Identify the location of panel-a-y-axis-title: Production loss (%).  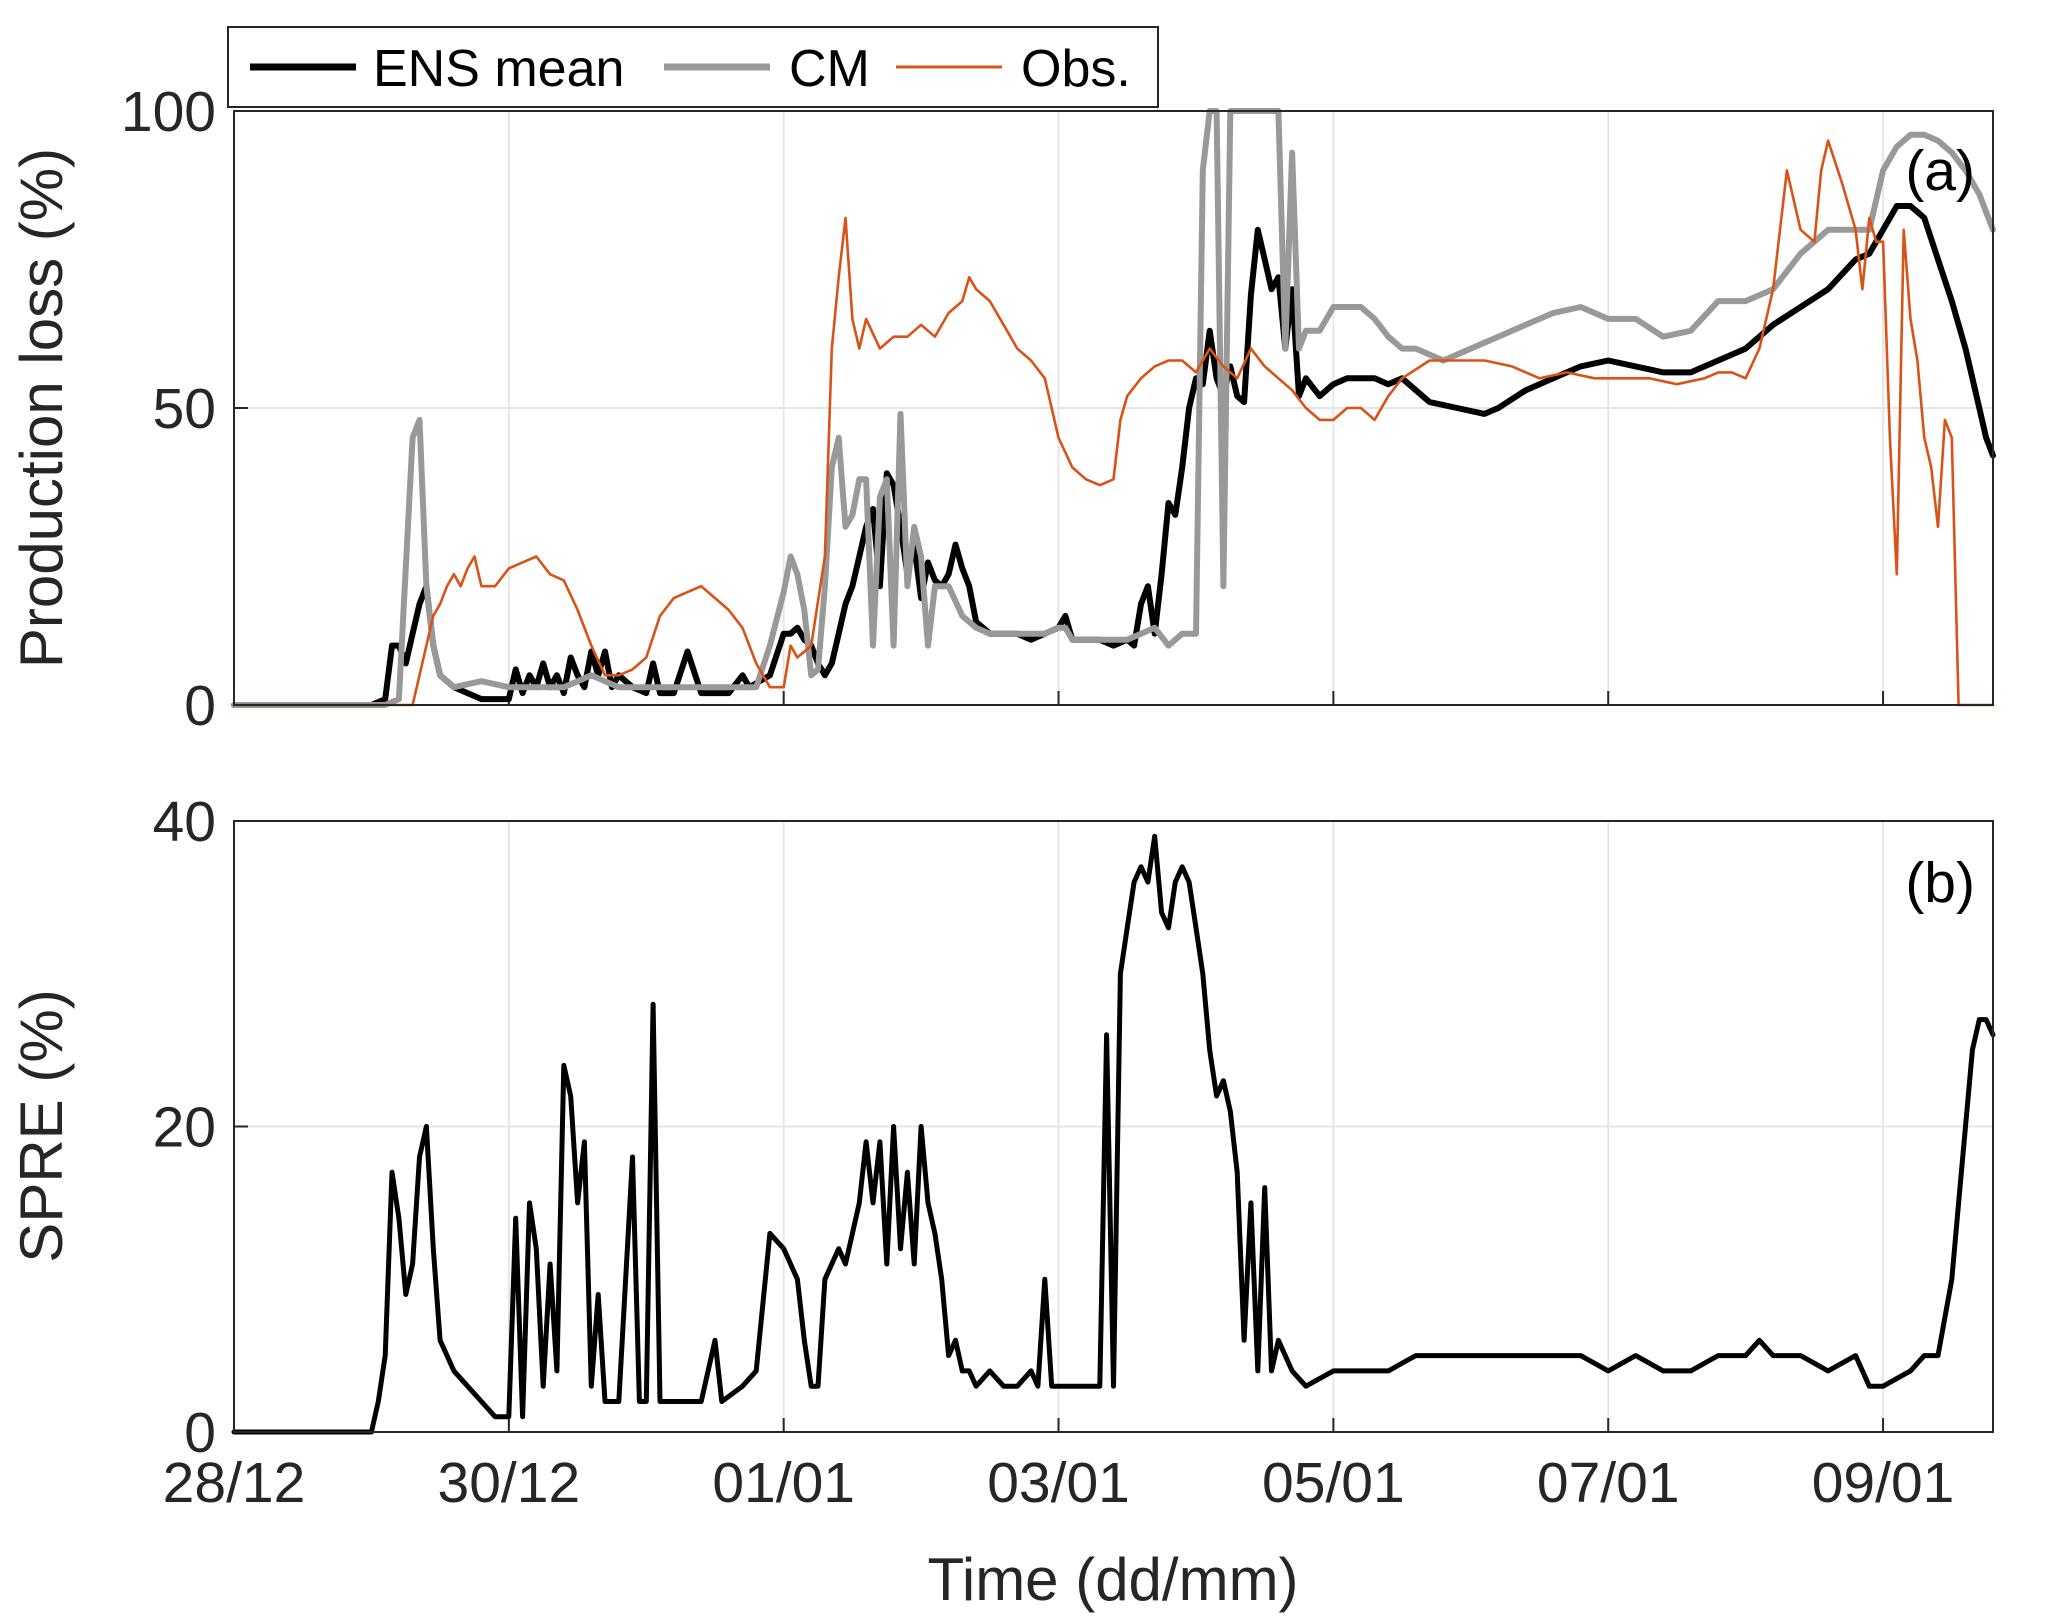
(41, 408).